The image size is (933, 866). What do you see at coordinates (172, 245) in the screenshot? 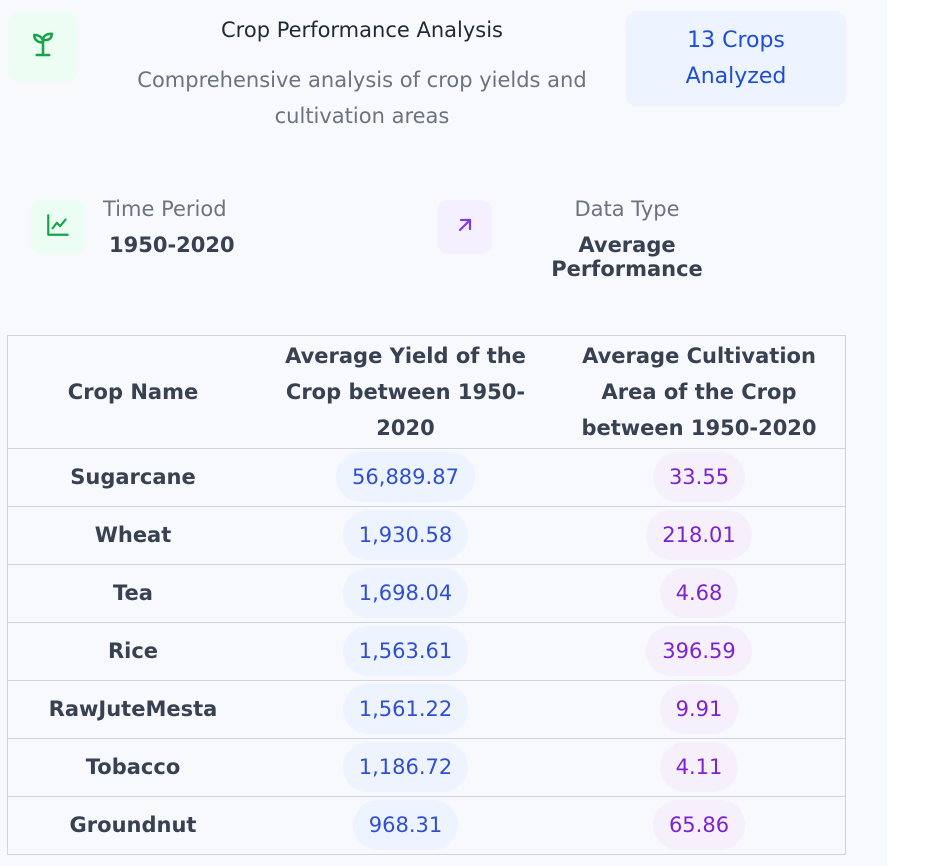
I see `time-period-value: 1950-2020` at bounding box center [172, 245].